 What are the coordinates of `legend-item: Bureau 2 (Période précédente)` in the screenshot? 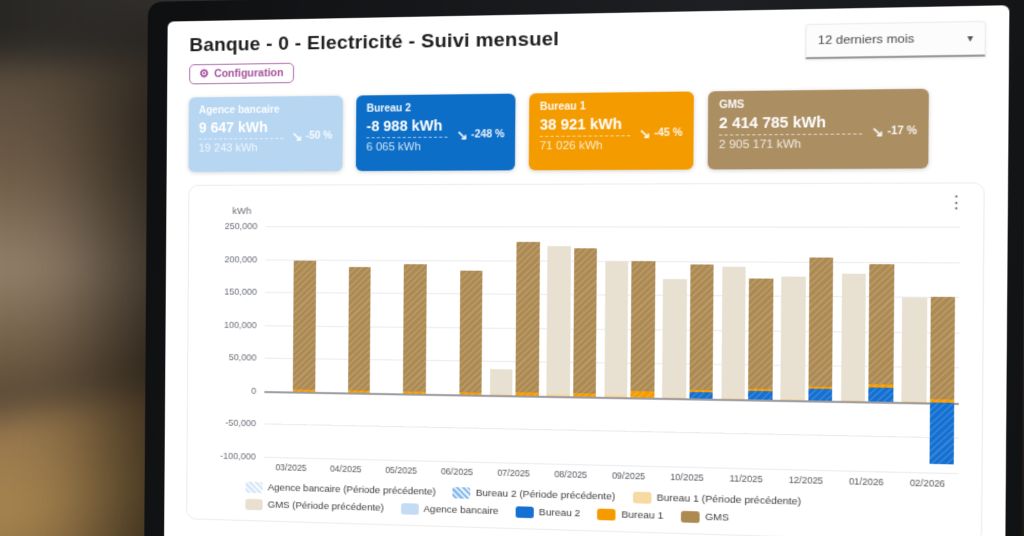 It's located at (533, 495).